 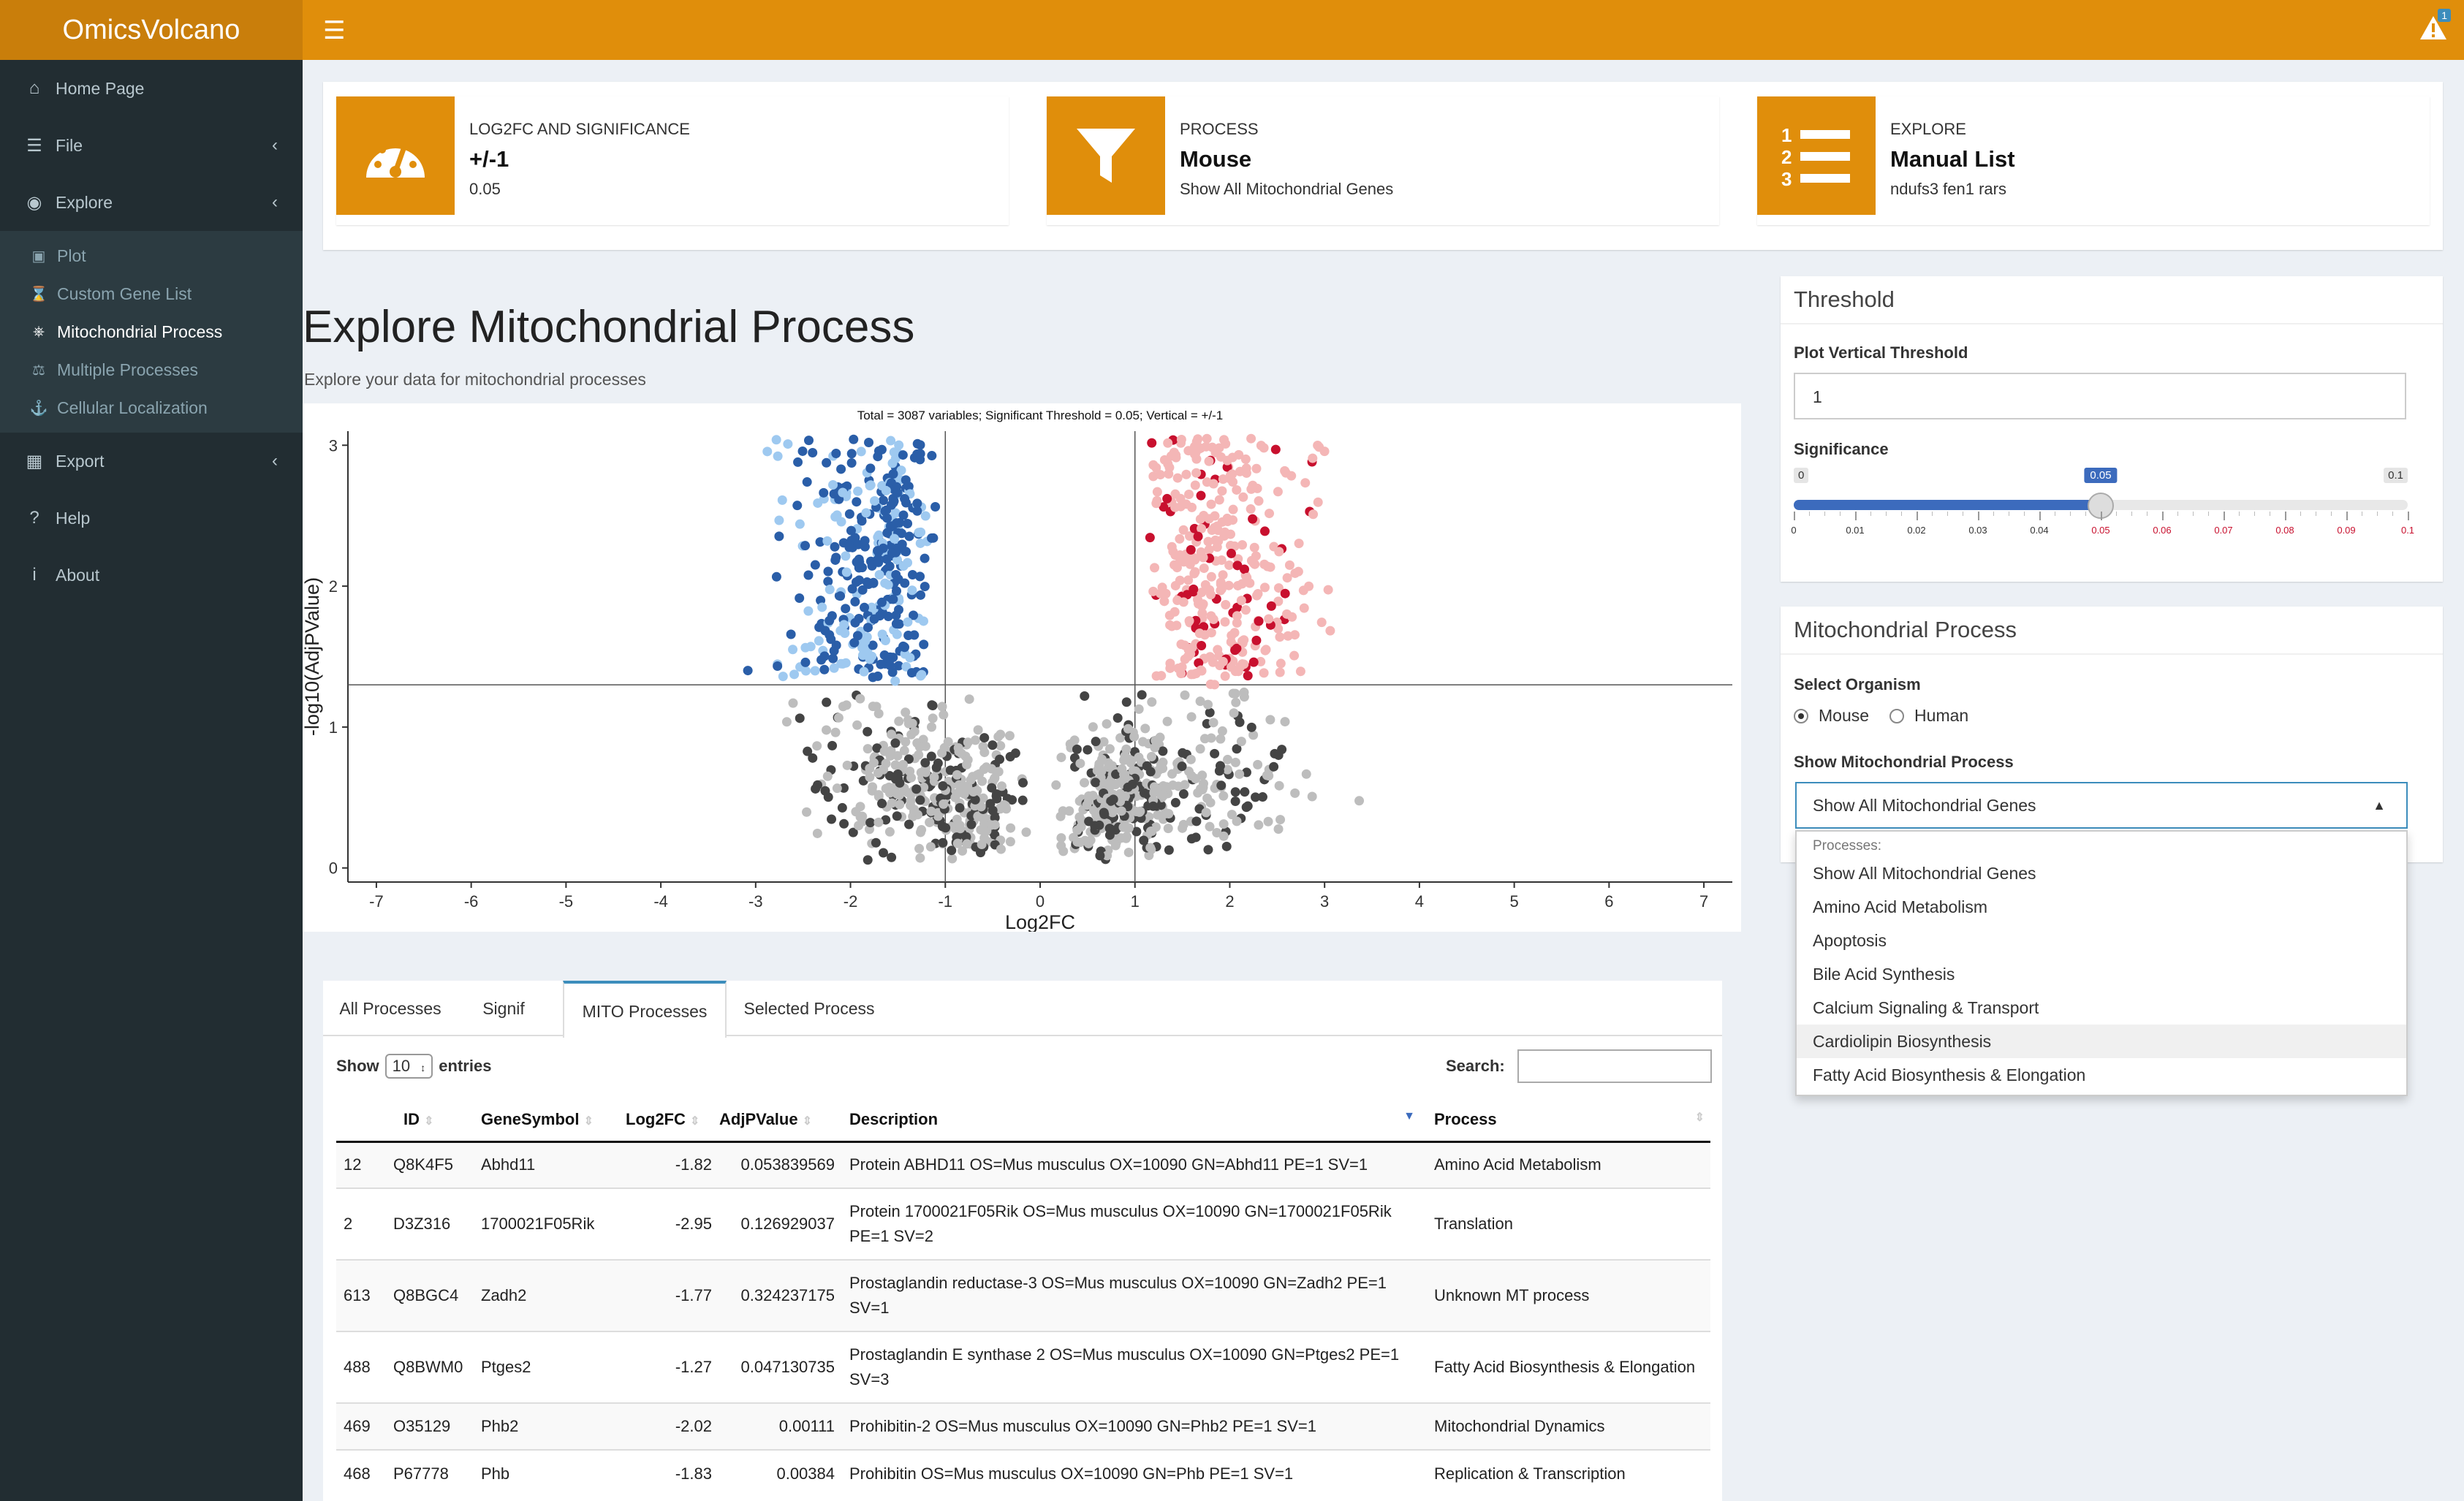 I want to click on column-header-genesymbol: GeneSymbol ⇕, so click(x=550, y=1121).